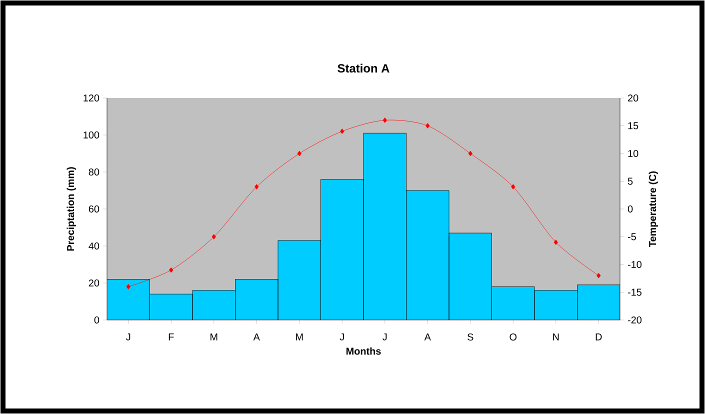 The height and width of the screenshot is (414, 705). Describe the element at coordinates (71, 209) in the screenshot. I see `y-axis-title: Preciptation (mm)` at that location.